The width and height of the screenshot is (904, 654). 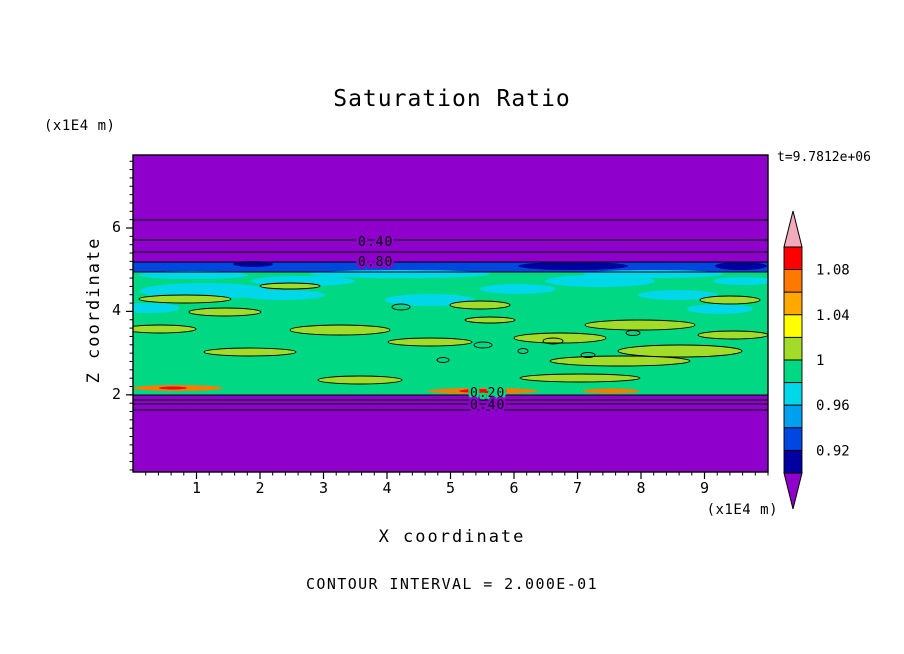 What do you see at coordinates (323, 488) in the screenshot?
I see `x-tick-label: 3` at bounding box center [323, 488].